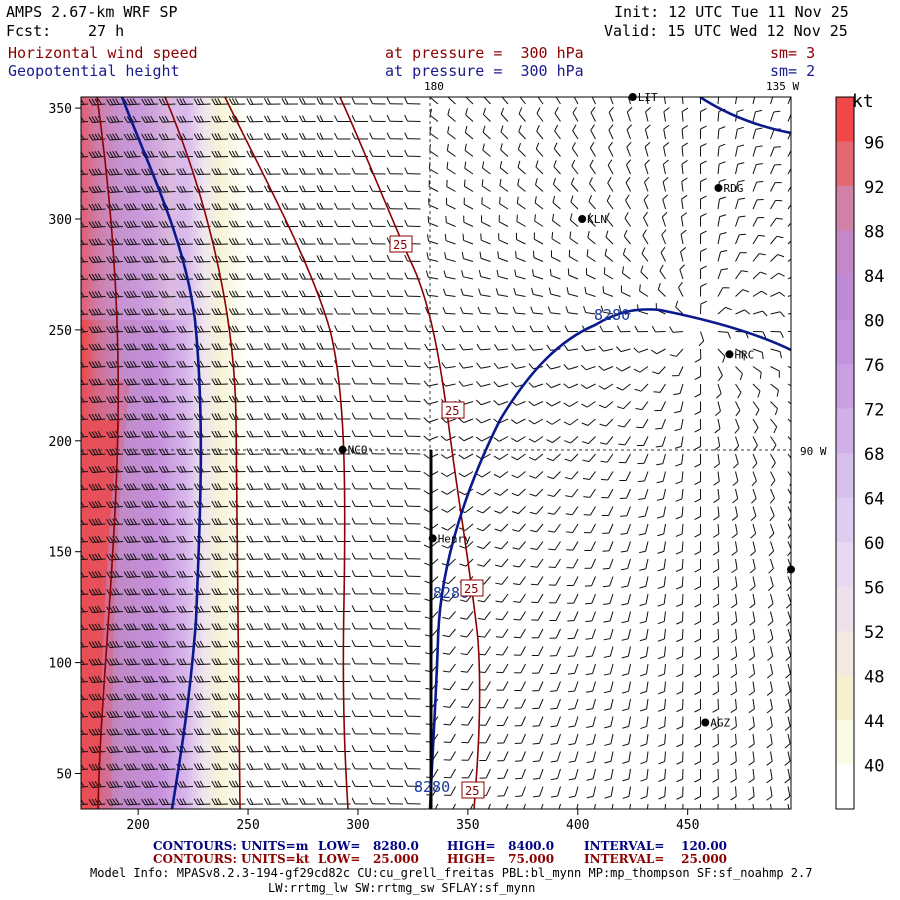 The height and width of the screenshot is (900, 900). I want to click on height-label-8280-a: 8280, so click(612, 315).